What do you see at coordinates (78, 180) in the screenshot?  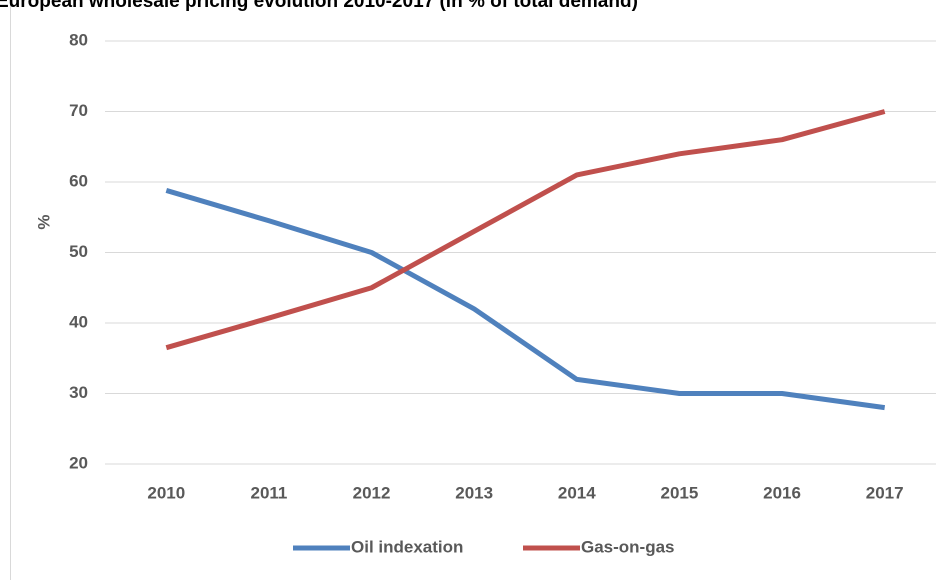 I see `y-tick-label: 60` at bounding box center [78, 180].